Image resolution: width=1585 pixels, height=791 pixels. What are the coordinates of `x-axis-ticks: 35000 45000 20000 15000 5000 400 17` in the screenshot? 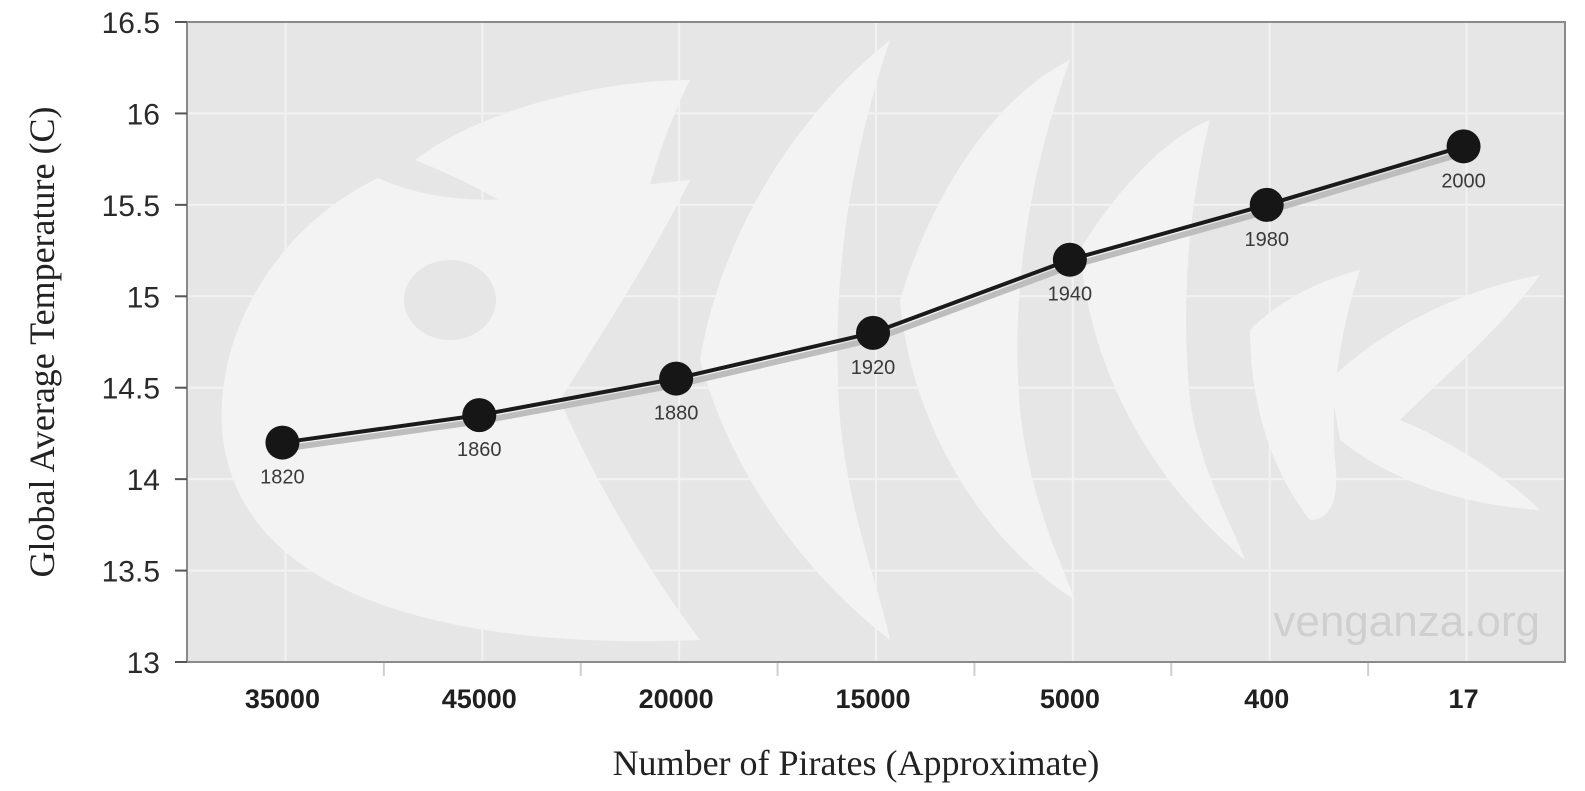 It's located at (862, 699).